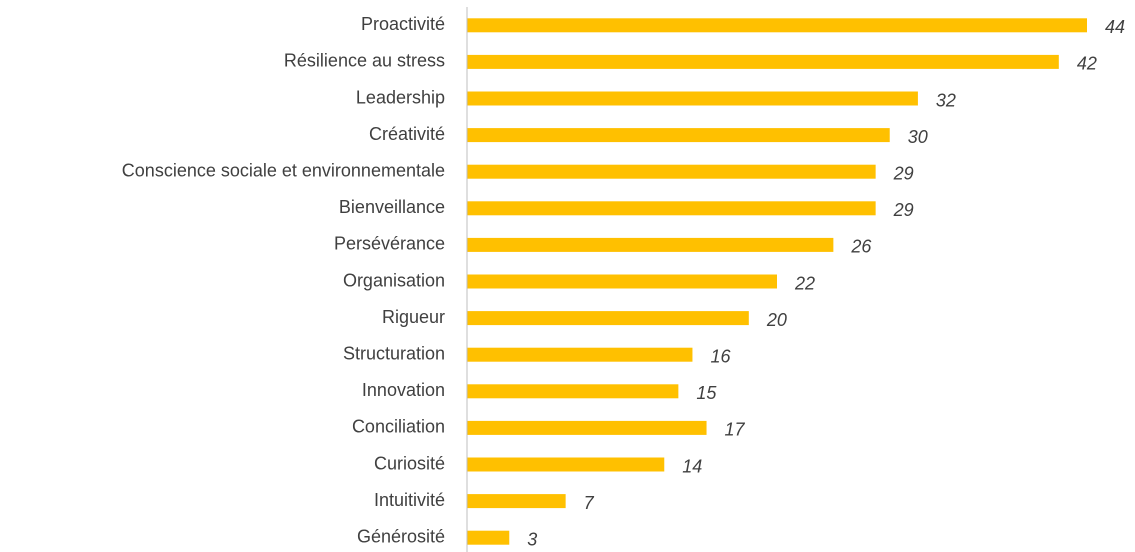 The width and height of the screenshot is (1135, 552). Describe the element at coordinates (946, 100) in the screenshot. I see `value-label: 32` at that location.